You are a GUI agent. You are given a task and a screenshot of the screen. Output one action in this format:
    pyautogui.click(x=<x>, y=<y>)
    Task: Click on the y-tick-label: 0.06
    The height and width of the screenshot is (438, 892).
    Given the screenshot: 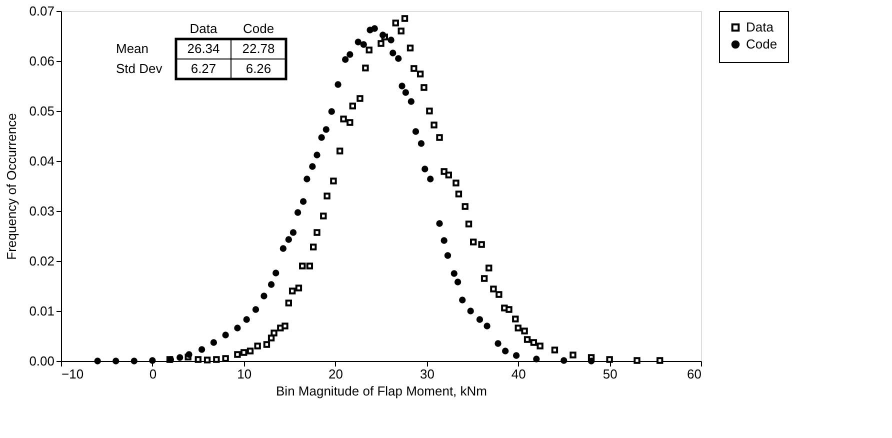 What is the action you would take?
    pyautogui.click(x=41, y=61)
    